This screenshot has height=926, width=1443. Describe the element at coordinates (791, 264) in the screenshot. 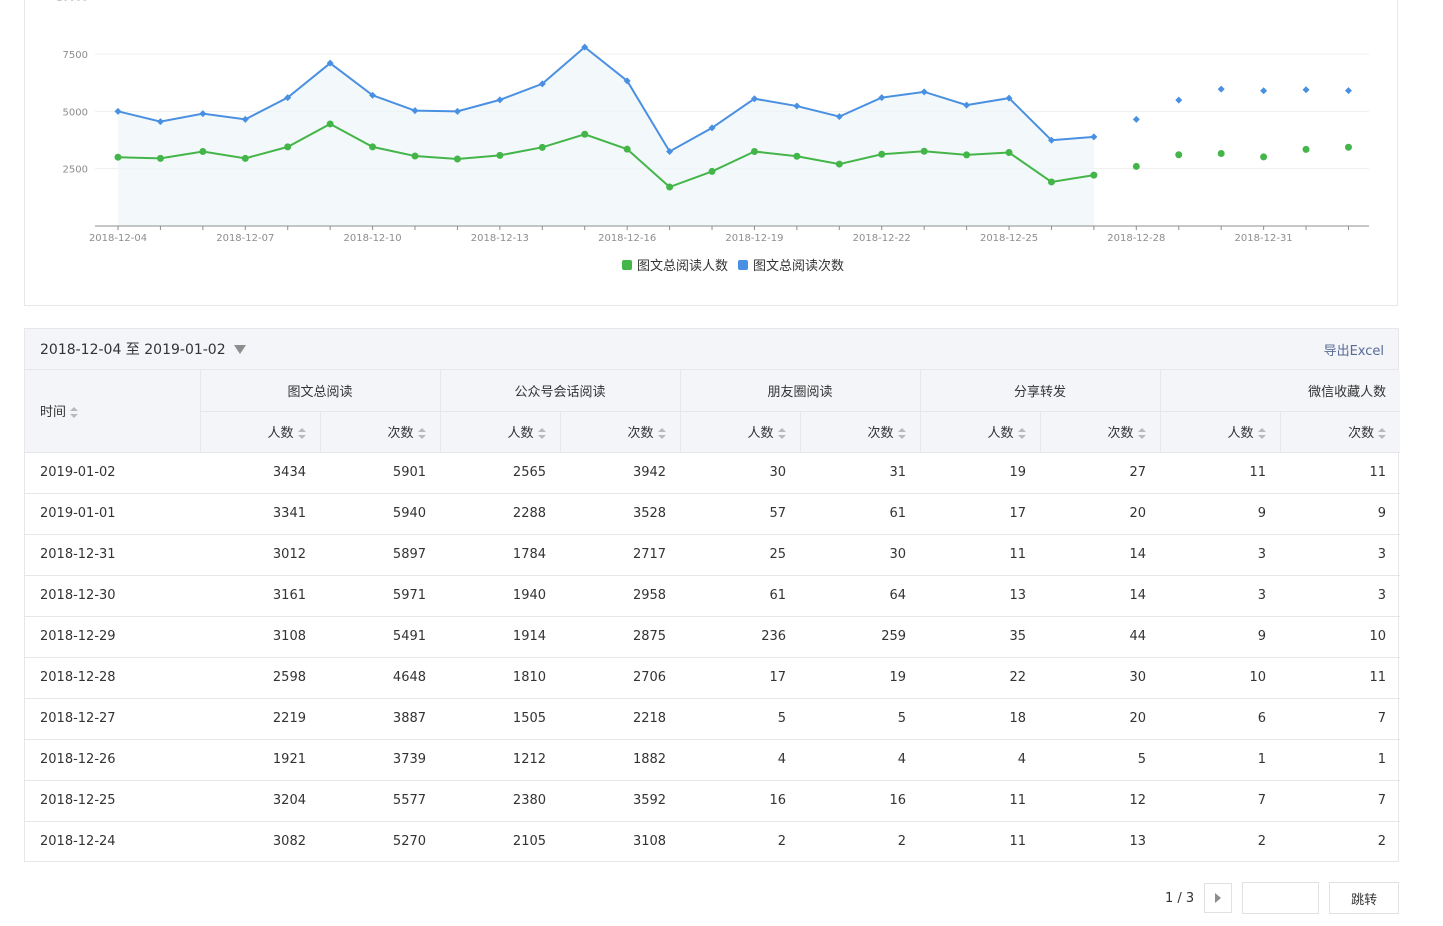

I see `legend-item-reads: 图文总阅读次数` at that location.